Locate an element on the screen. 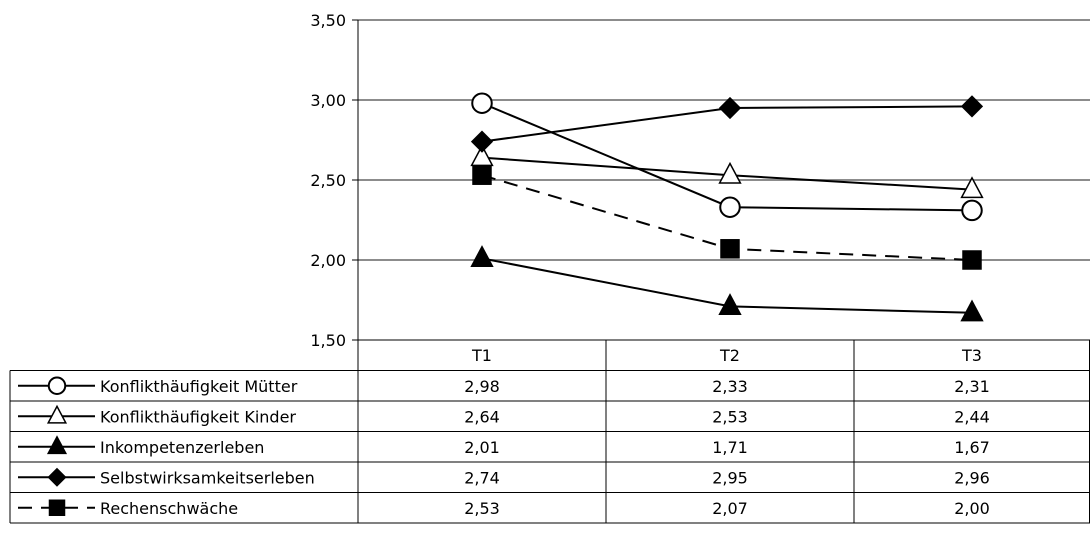  y-tick-label: 3,50 is located at coordinates (328, 20).